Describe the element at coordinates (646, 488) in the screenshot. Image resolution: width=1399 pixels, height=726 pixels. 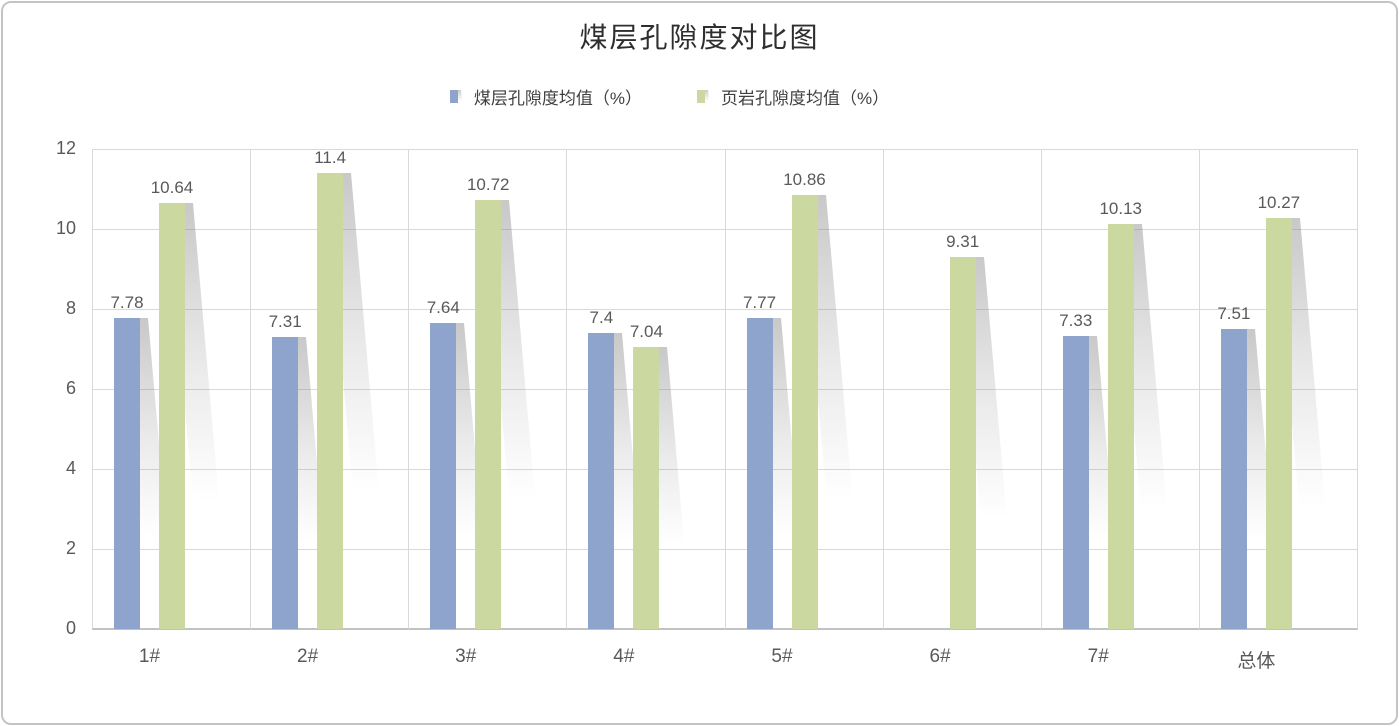
I see `bar-shale-4#` at that location.